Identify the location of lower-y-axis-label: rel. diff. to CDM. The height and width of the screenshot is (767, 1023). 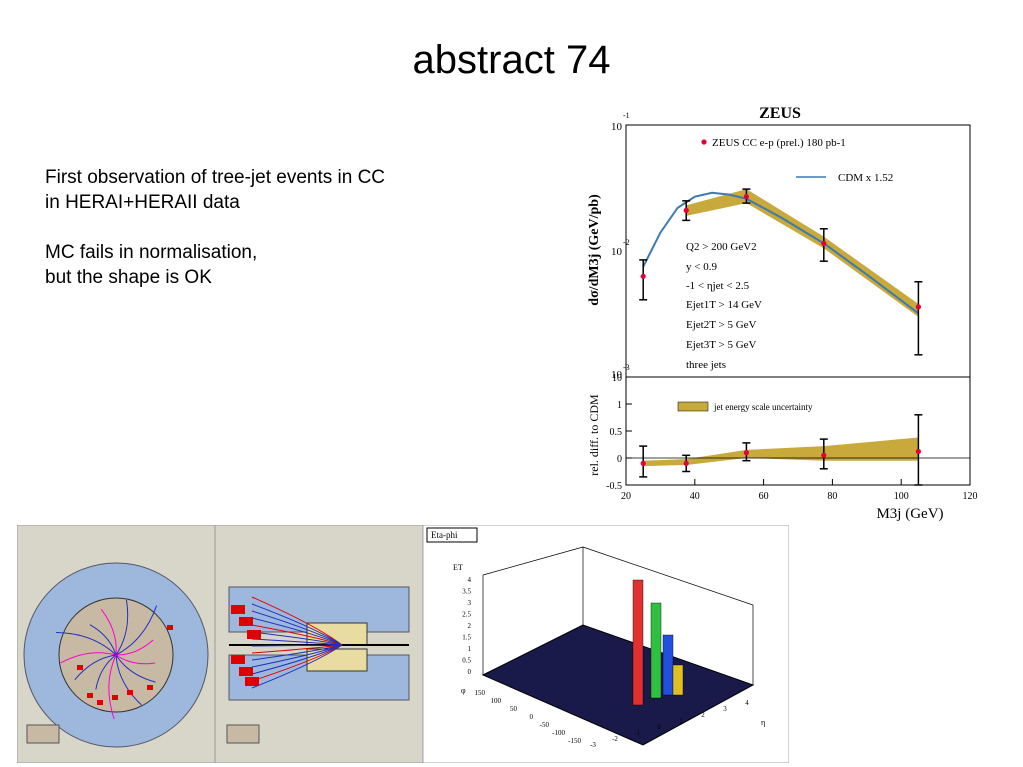
(594, 435).